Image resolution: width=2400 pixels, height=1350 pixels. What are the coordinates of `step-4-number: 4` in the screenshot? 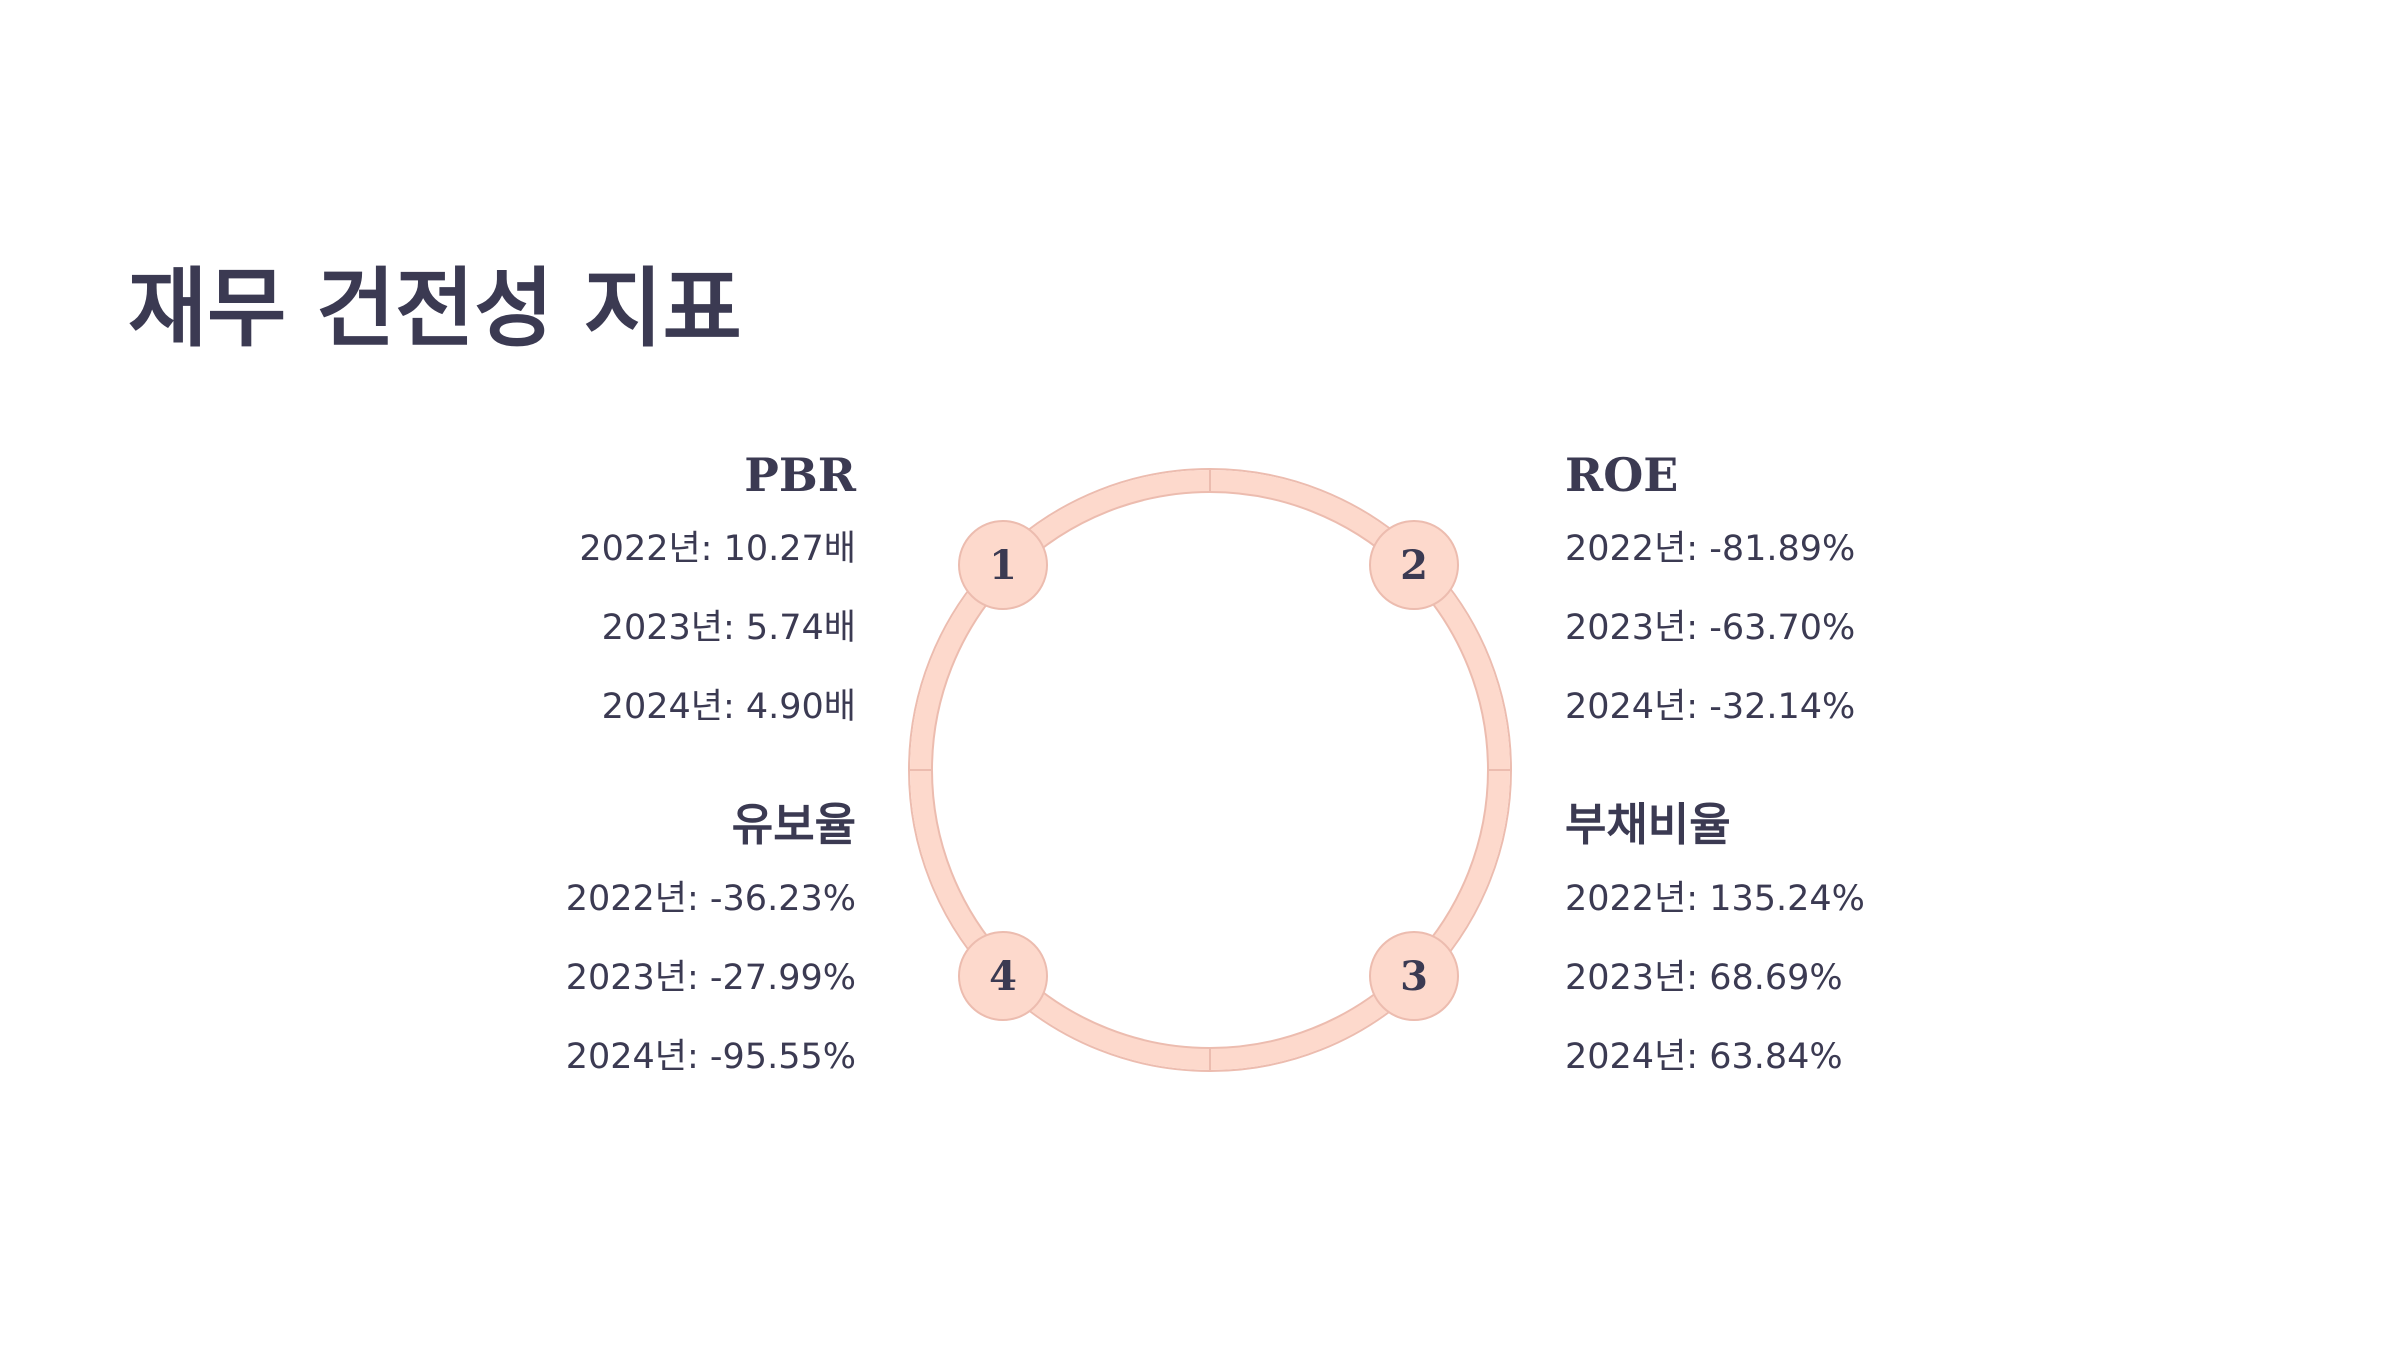 It's located at (1003, 976).